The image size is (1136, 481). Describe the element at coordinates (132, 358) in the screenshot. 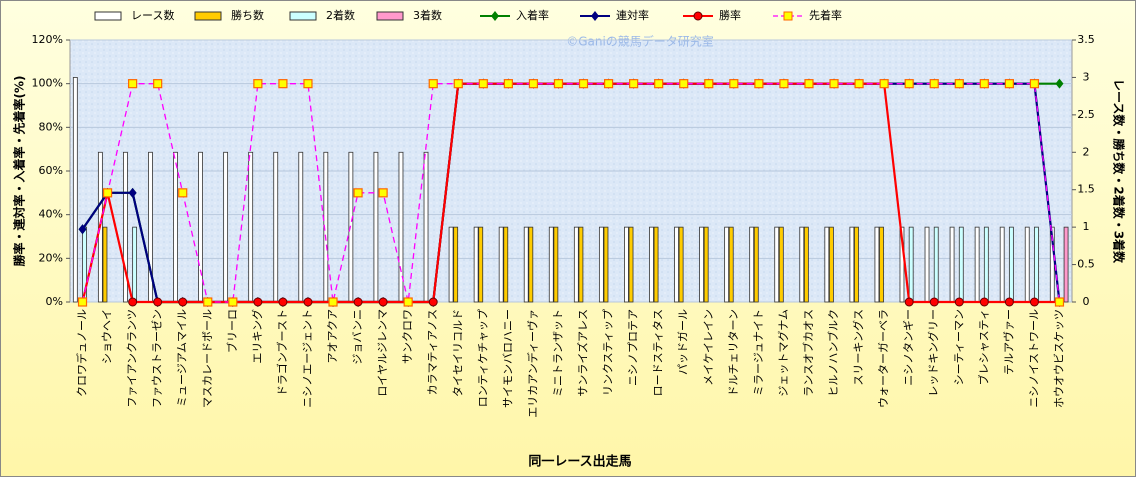

I see `x-tick-label: ファイアンクランツ` at that location.